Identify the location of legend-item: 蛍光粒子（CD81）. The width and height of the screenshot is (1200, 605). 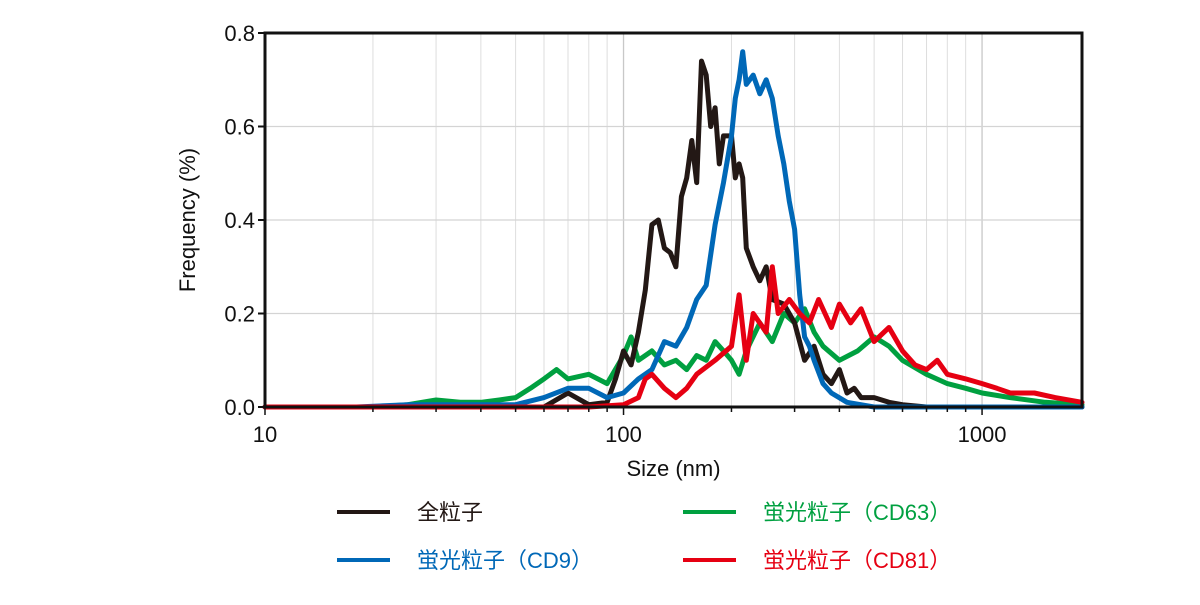
(817, 560).